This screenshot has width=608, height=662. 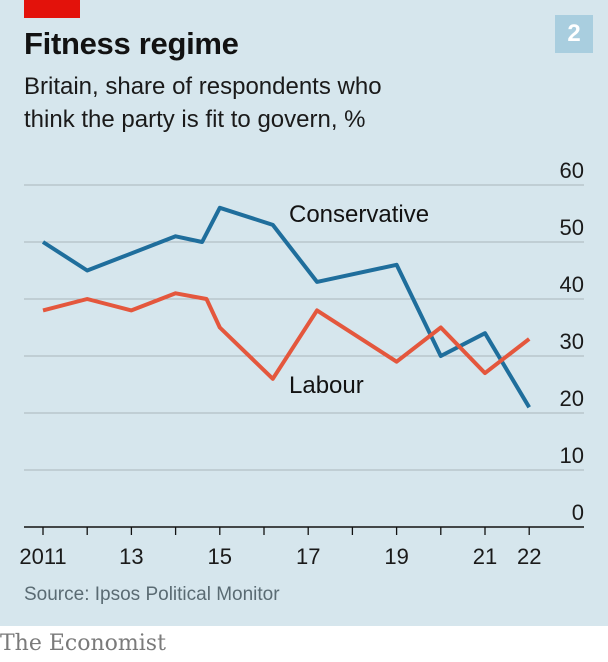 What do you see at coordinates (485, 556) in the screenshot?
I see `x-tick-label: 21` at bounding box center [485, 556].